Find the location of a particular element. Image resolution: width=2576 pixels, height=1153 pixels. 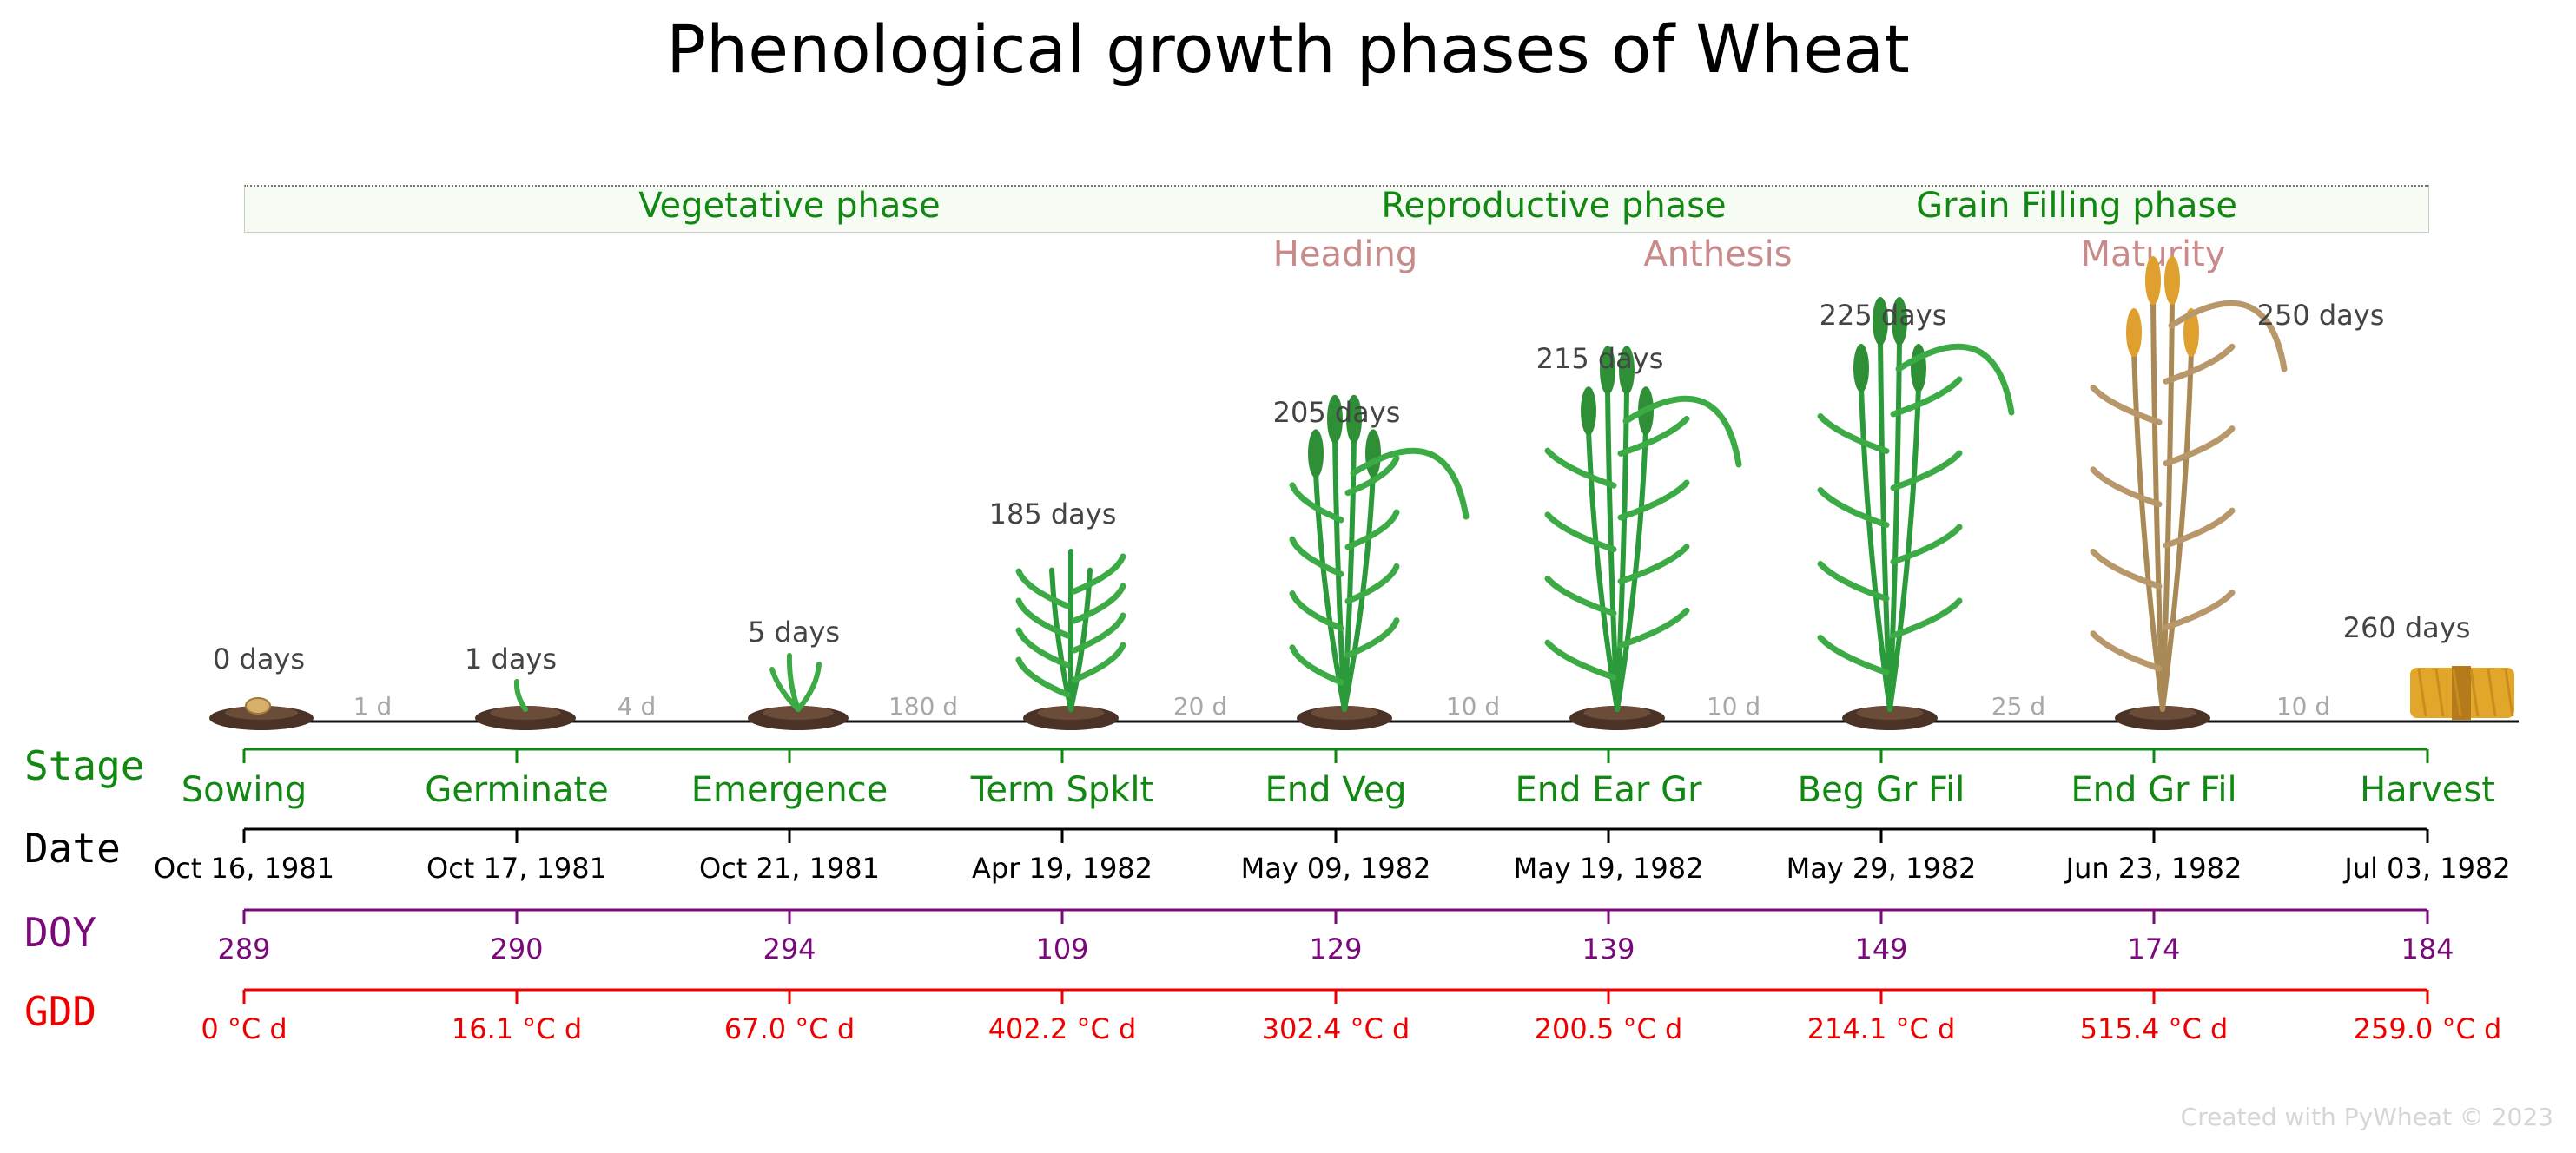

interval-label: 25 d is located at coordinates (2019, 706).